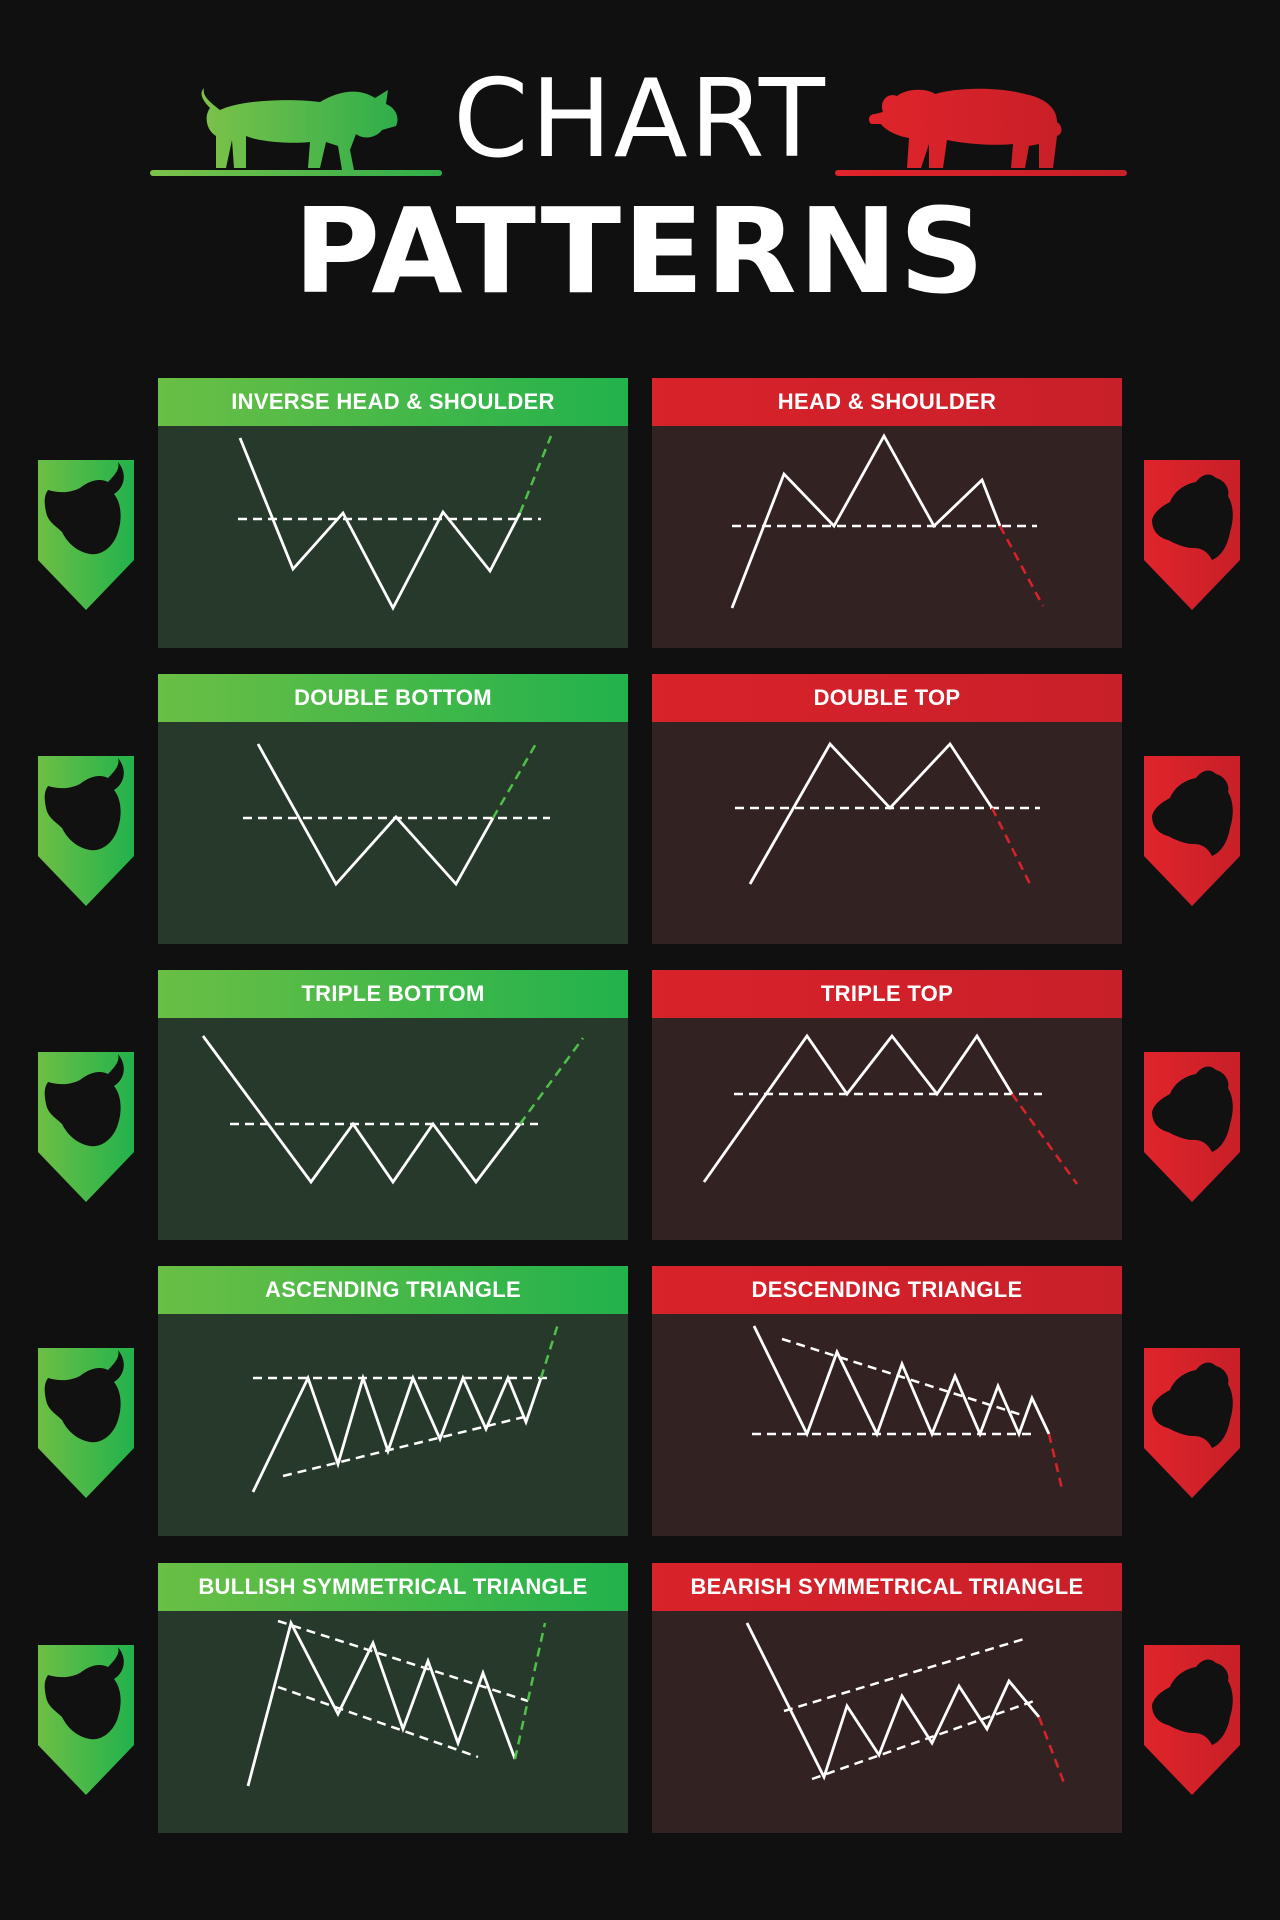 This screenshot has height=1920, width=1280. I want to click on bear-ground-line, so click(981, 173).